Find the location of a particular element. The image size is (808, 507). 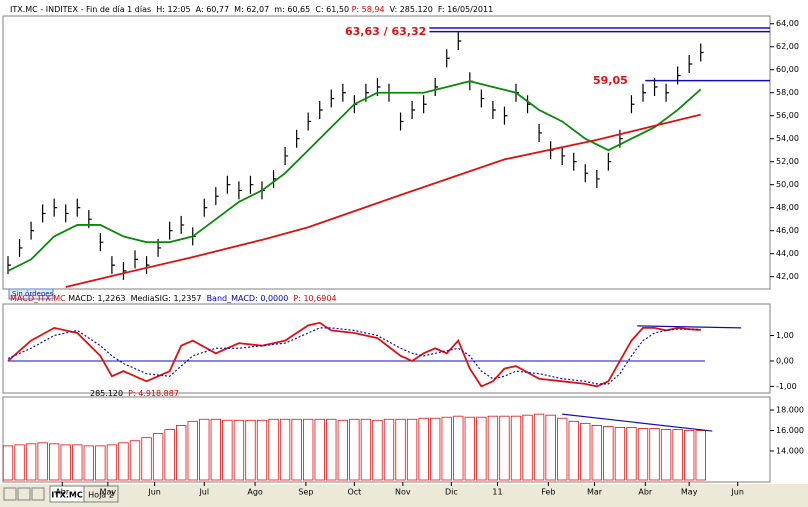

y-tick-label: 44,00 is located at coordinates (787, 253).